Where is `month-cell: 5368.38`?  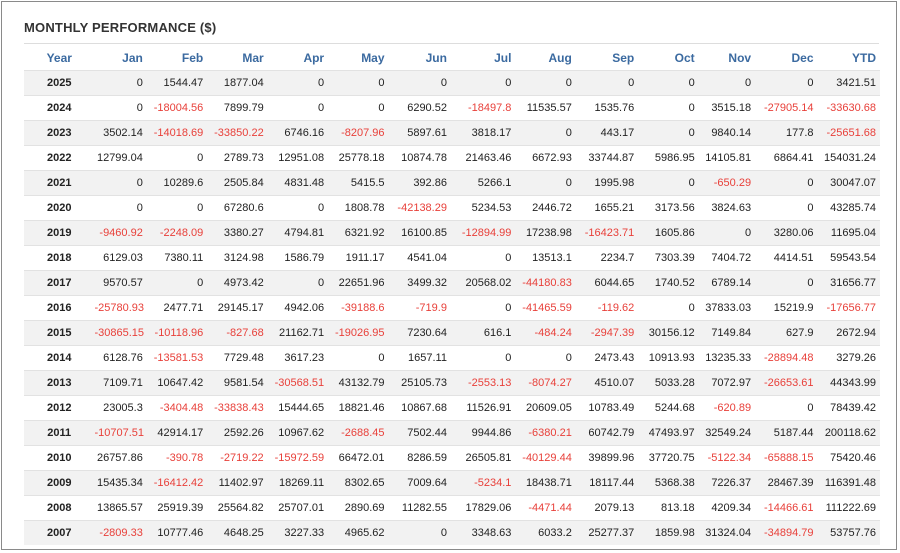 month-cell: 5368.38 is located at coordinates (668, 483).